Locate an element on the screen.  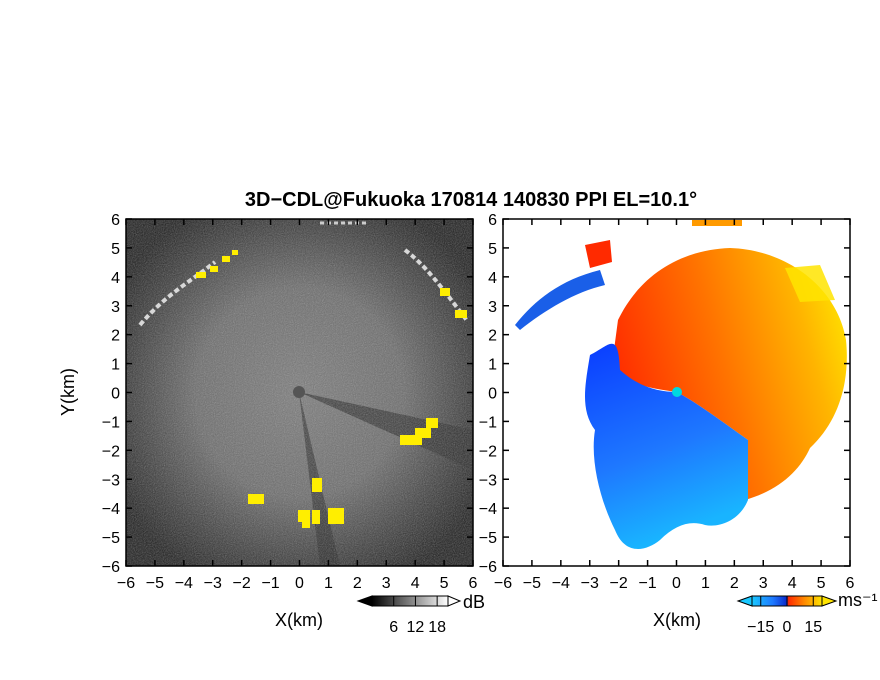
right-x-tick-label: −1 is located at coordinates (647, 583).